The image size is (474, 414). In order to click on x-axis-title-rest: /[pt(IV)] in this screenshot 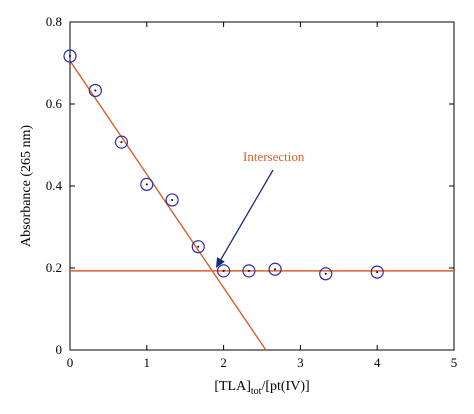, I will do `click(285, 386)`.